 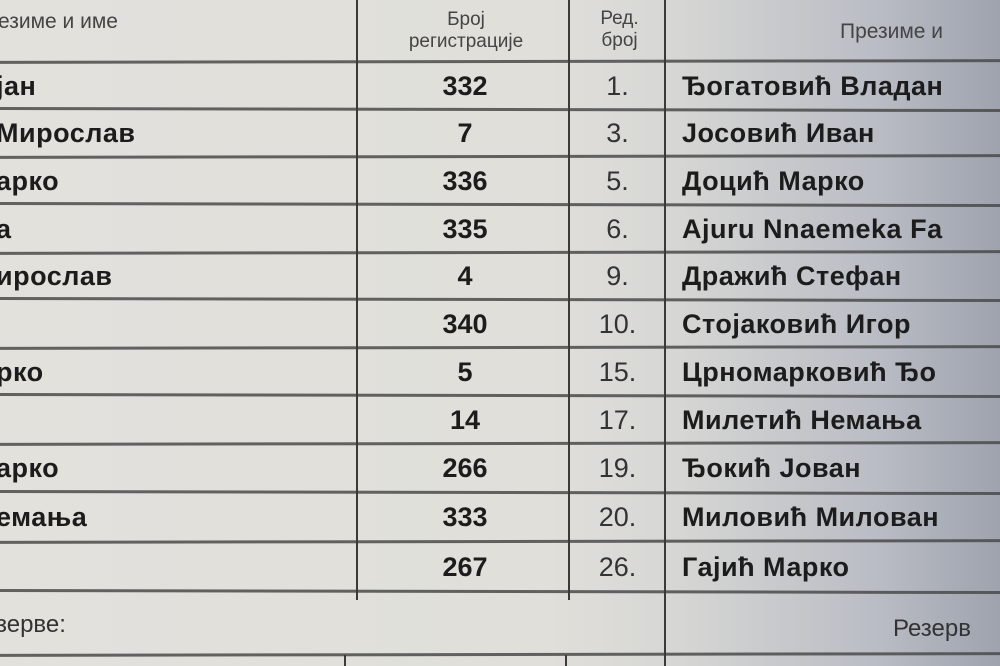 What do you see at coordinates (466, 19) in the screenshot?
I see `header-registration-line1: Број` at bounding box center [466, 19].